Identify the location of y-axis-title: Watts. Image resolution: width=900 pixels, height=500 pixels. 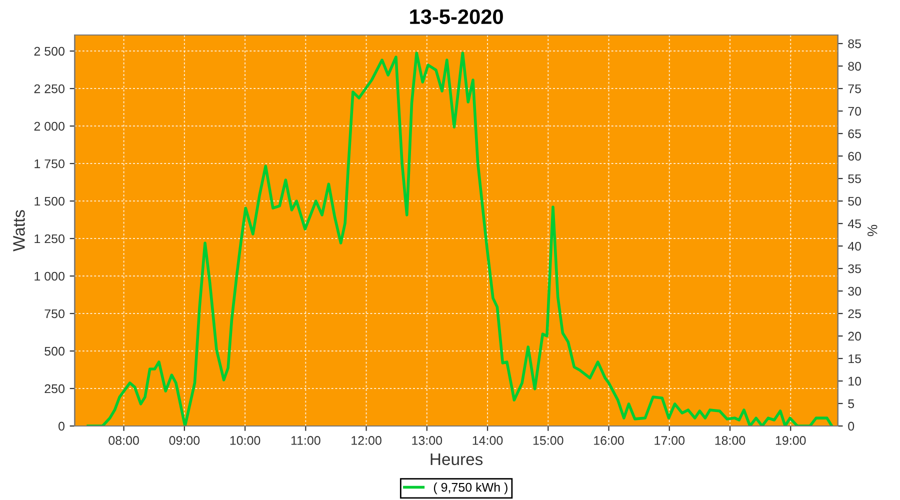
(19, 231).